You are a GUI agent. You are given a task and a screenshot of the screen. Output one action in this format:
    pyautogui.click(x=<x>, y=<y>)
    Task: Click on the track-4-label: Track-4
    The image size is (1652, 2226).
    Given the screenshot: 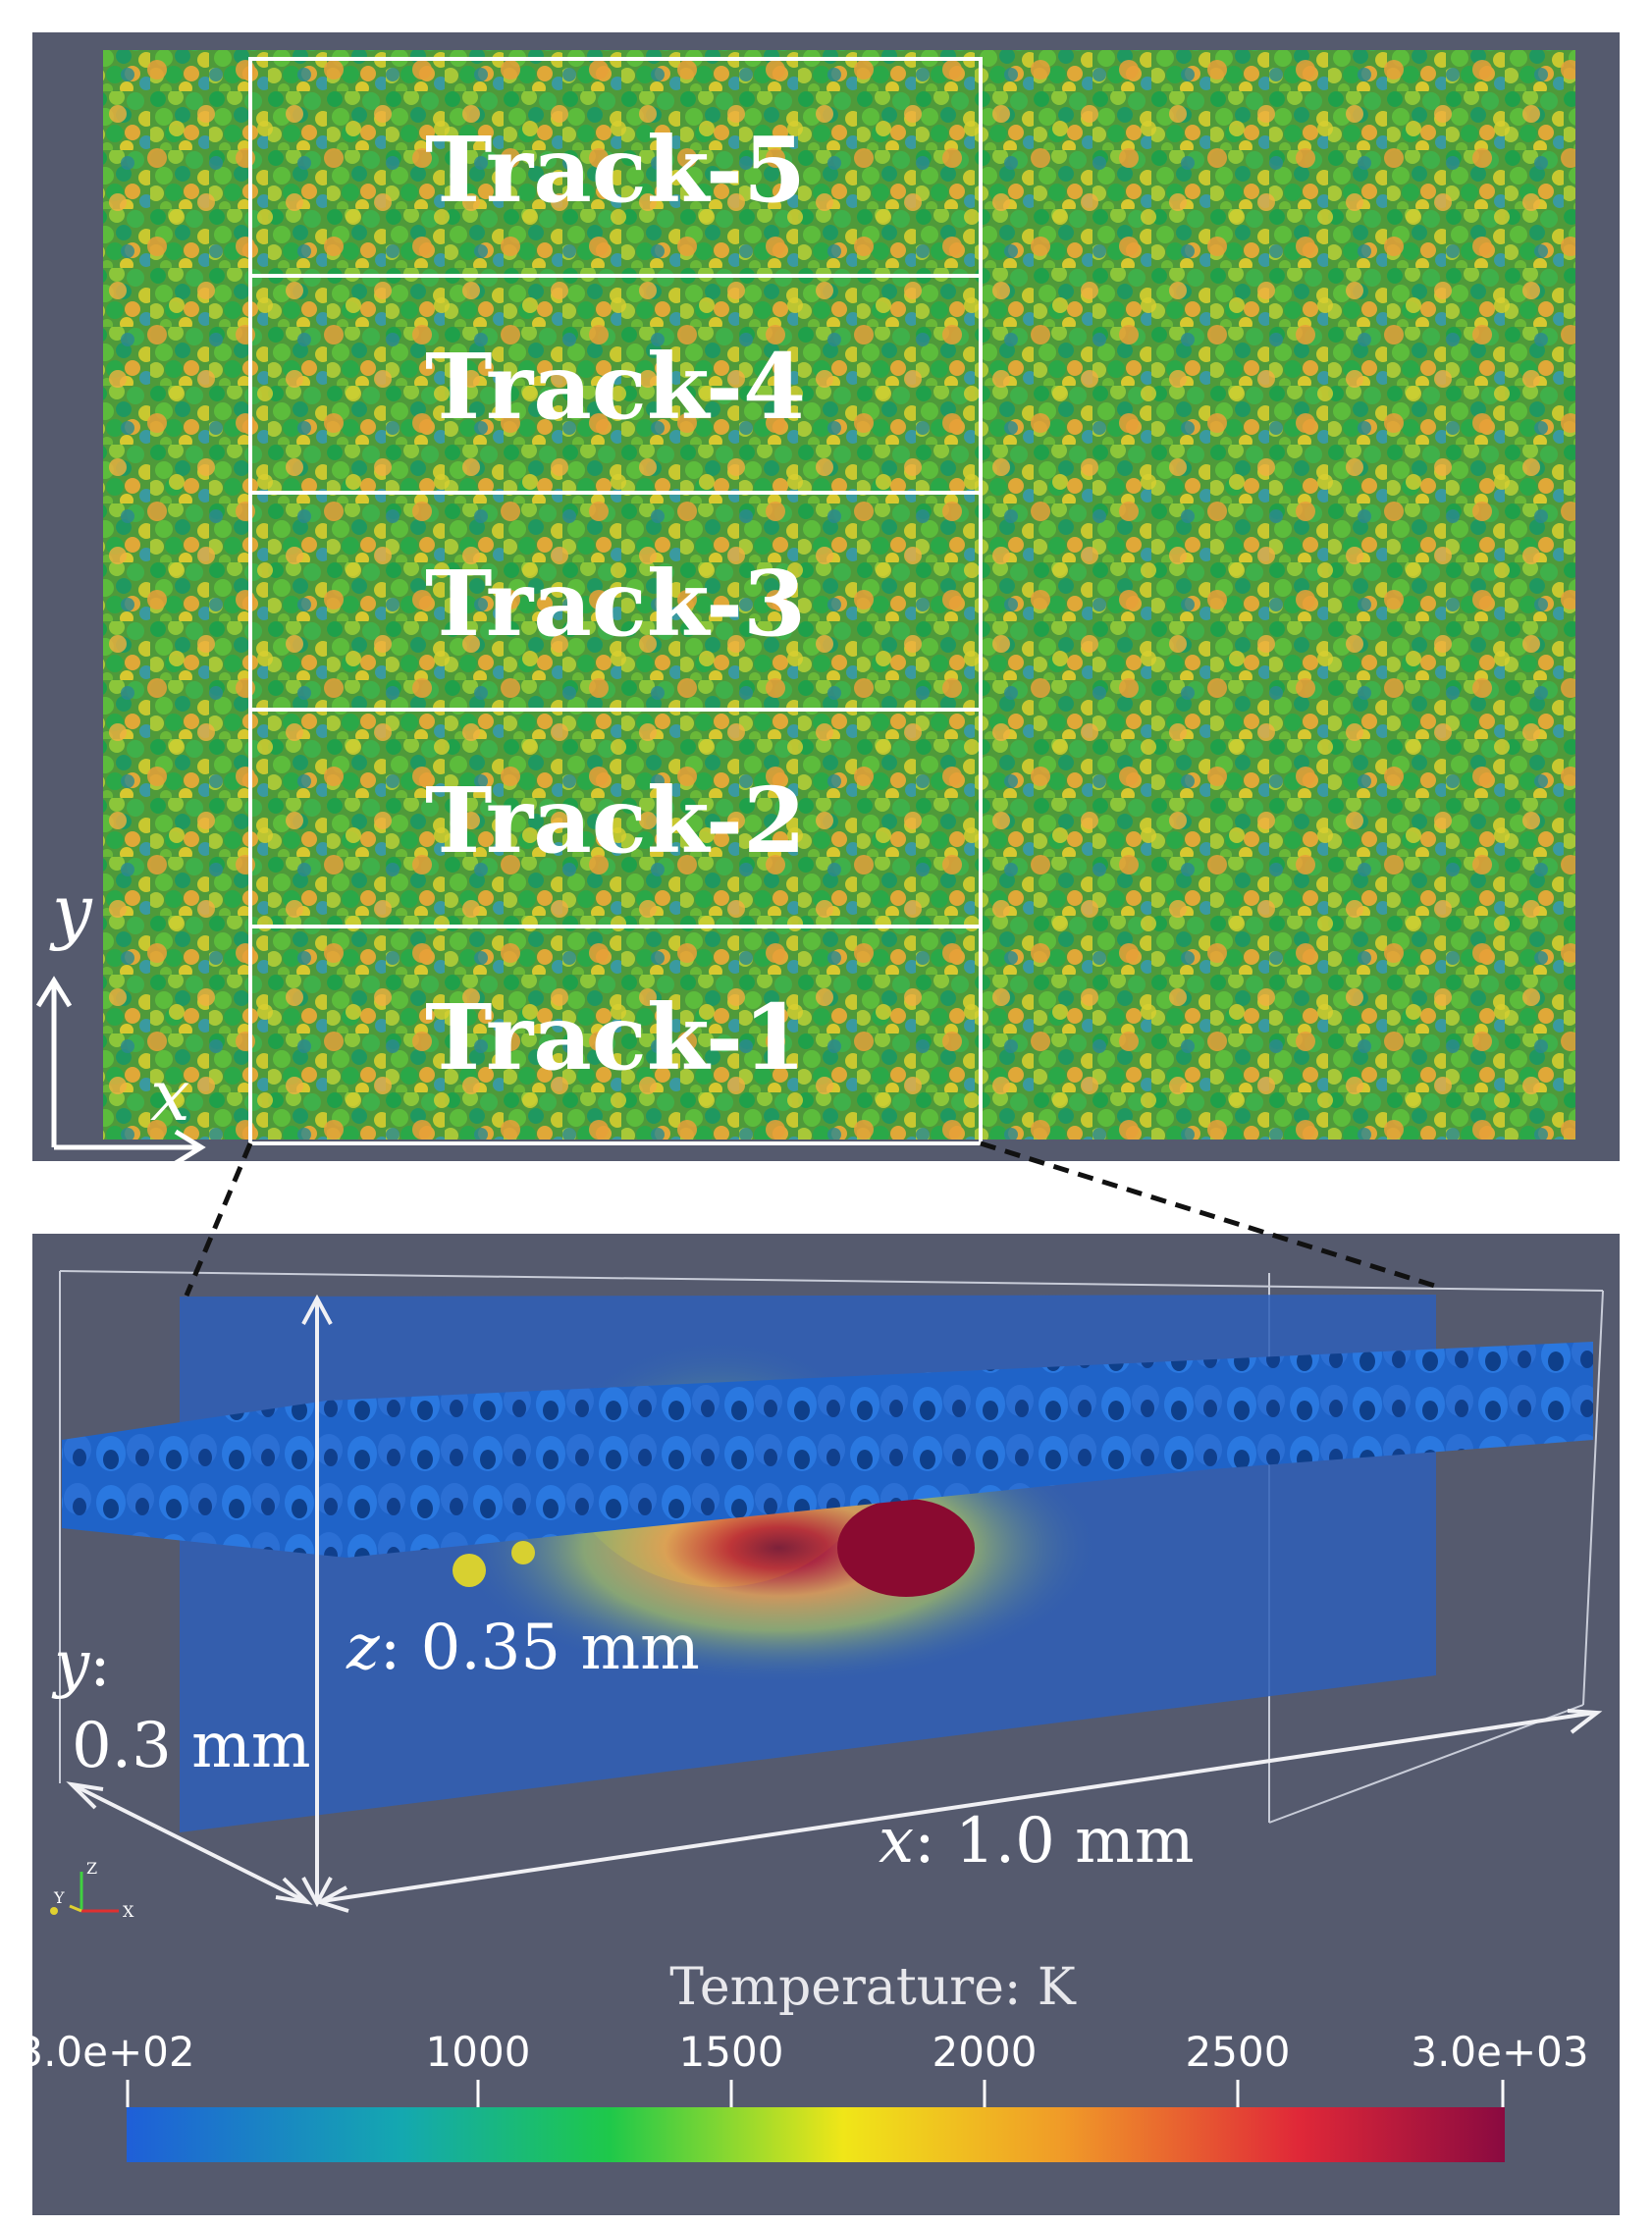 What is the action you would take?
    pyautogui.click(x=615, y=387)
    